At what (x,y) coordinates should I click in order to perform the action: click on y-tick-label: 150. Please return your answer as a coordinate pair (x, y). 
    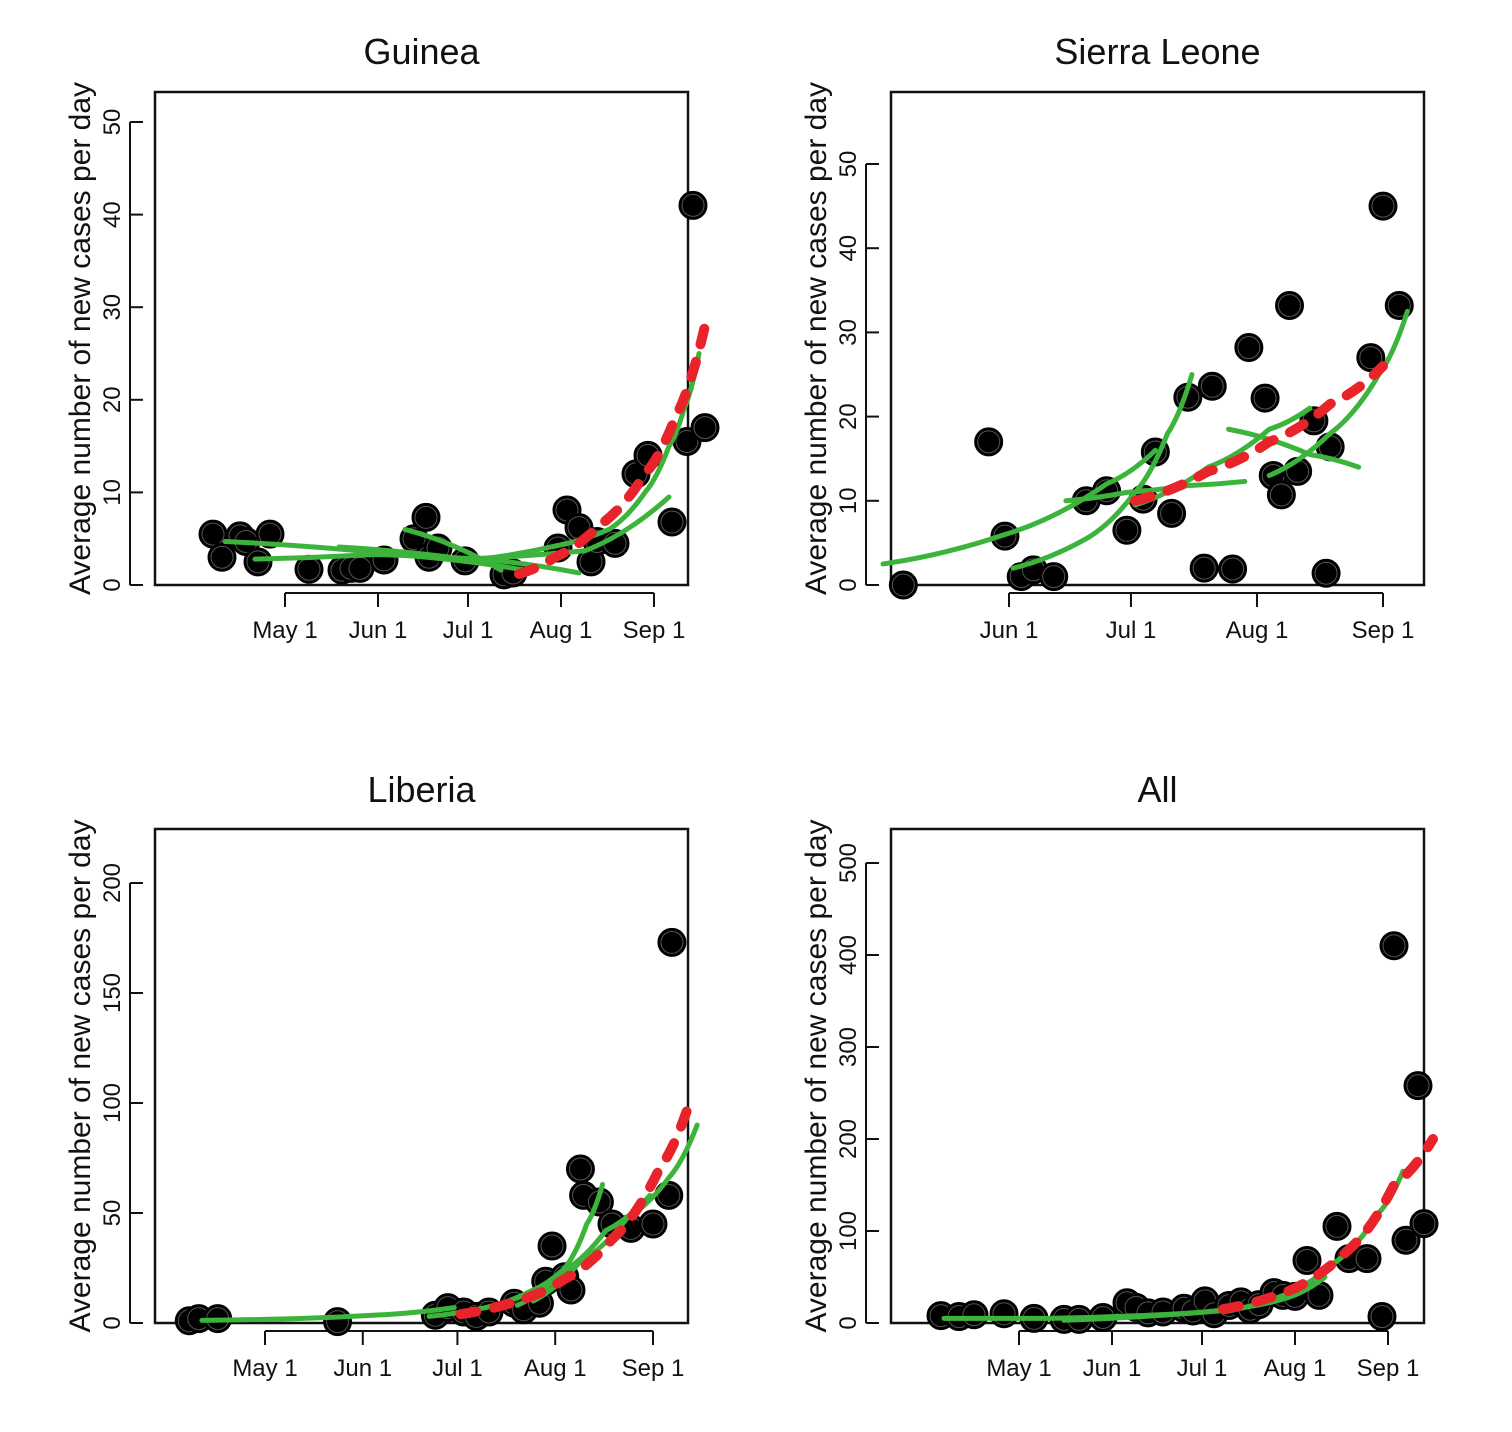
    Looking at the image, I should click on (112, 993).